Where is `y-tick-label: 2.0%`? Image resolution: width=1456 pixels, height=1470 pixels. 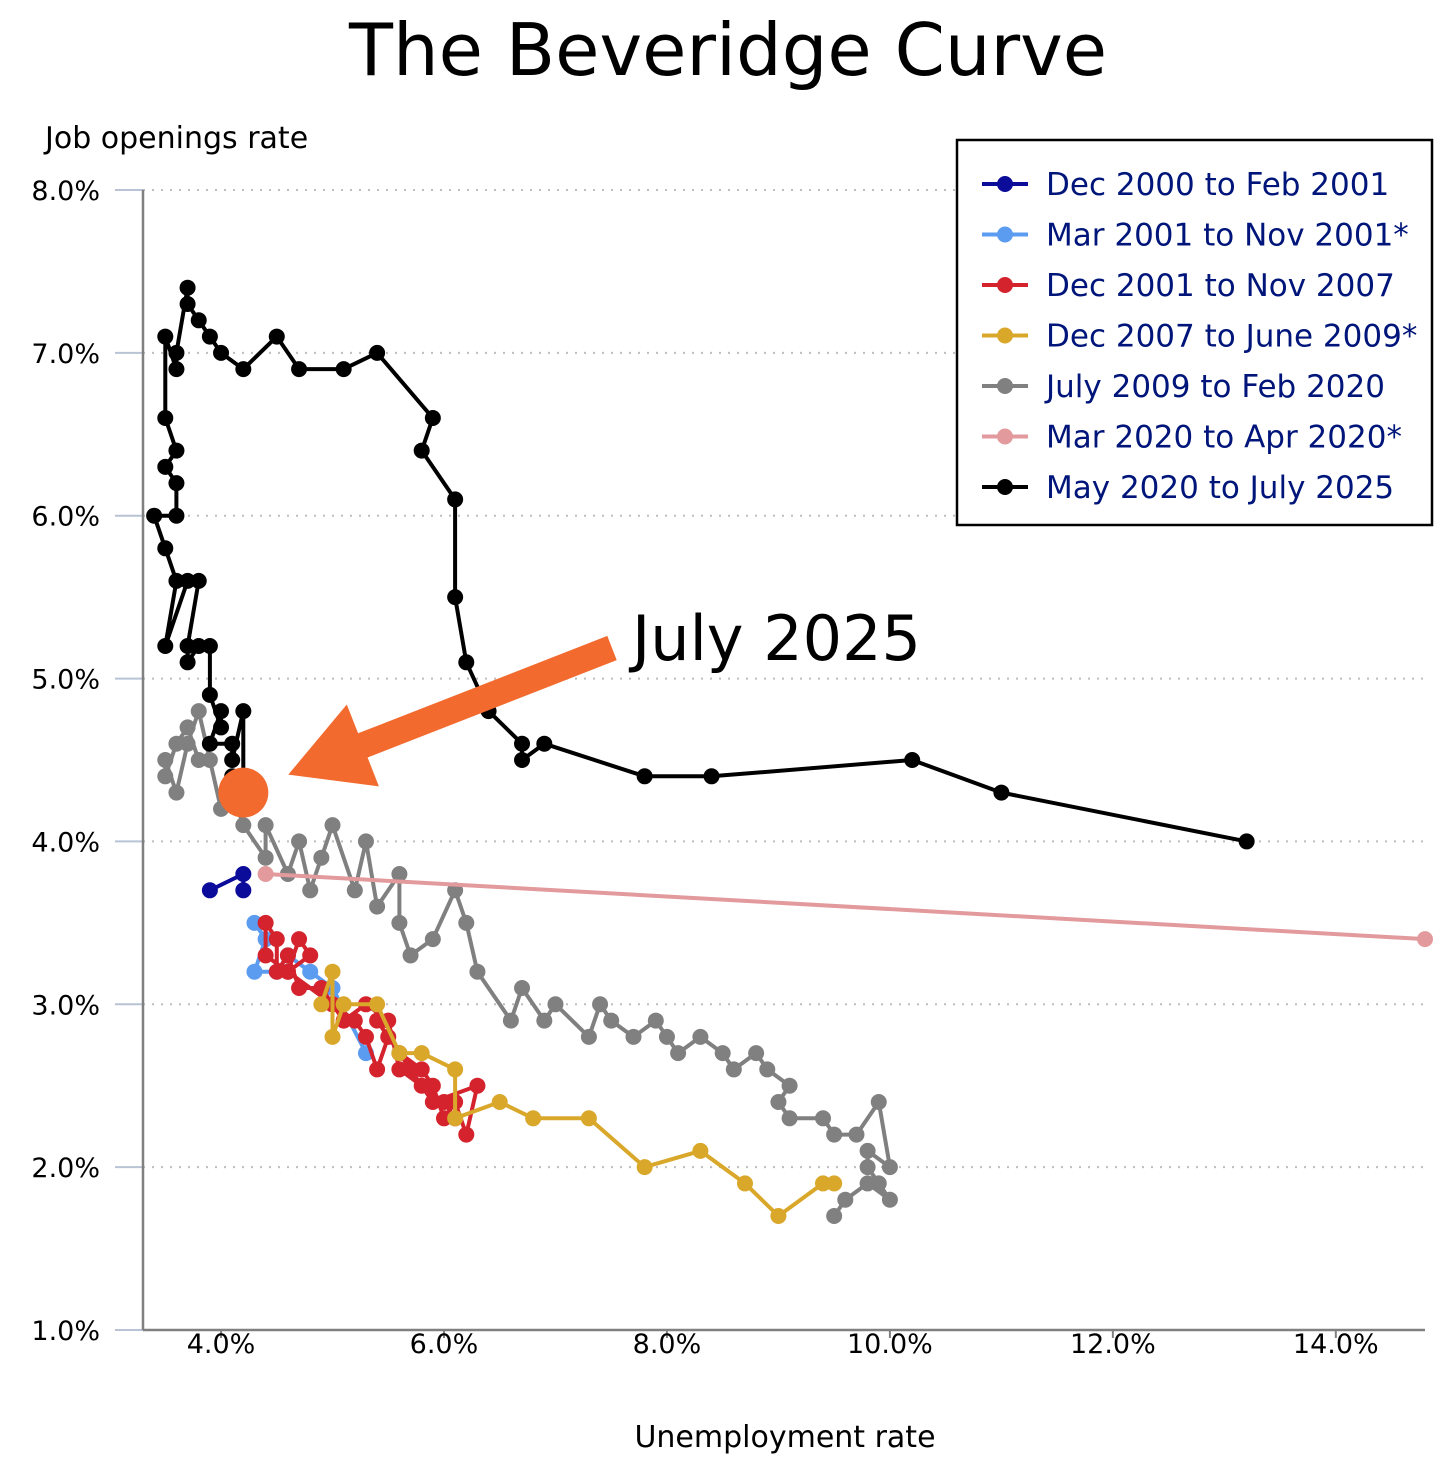
y-tick-label: 2.0% is located at coordinates (65, 1168).